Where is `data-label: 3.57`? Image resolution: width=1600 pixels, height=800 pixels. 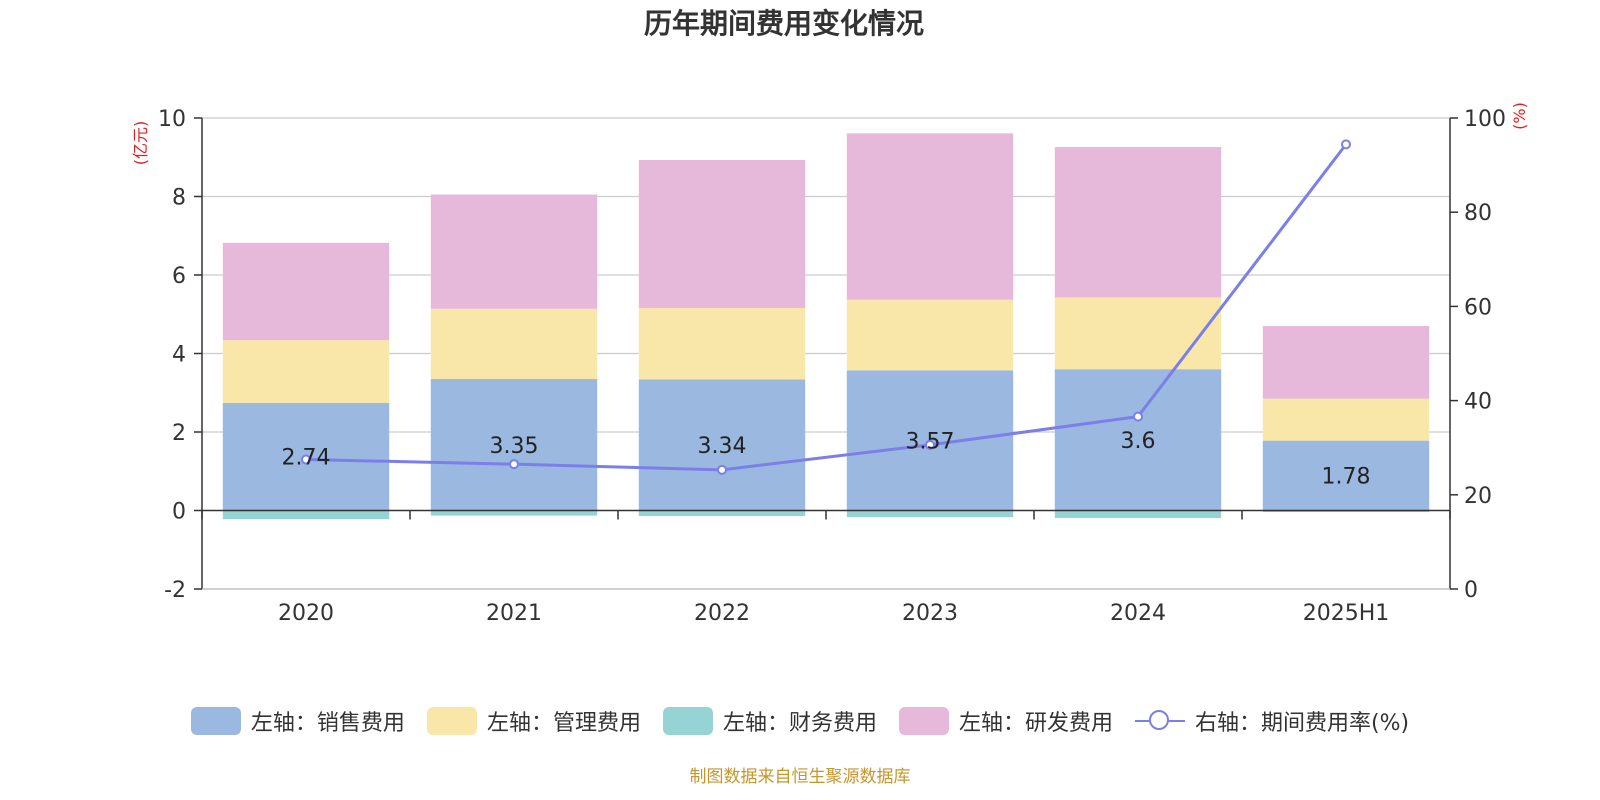
data-label: 3.57 is located at coordinates (930, 441).